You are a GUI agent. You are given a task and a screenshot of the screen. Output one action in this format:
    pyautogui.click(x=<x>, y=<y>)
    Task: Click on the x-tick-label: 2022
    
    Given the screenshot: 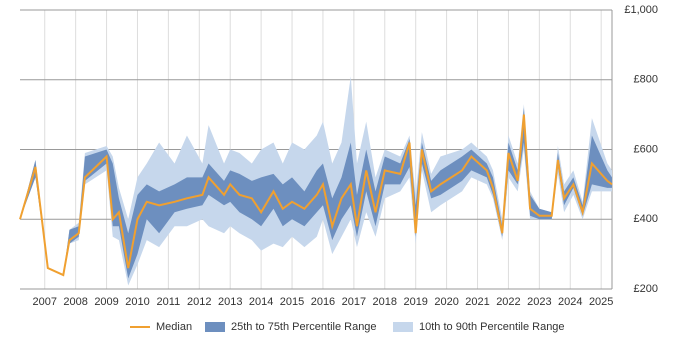 What is the action you would take?
    pyautogui.click(x=508, y=302)
    